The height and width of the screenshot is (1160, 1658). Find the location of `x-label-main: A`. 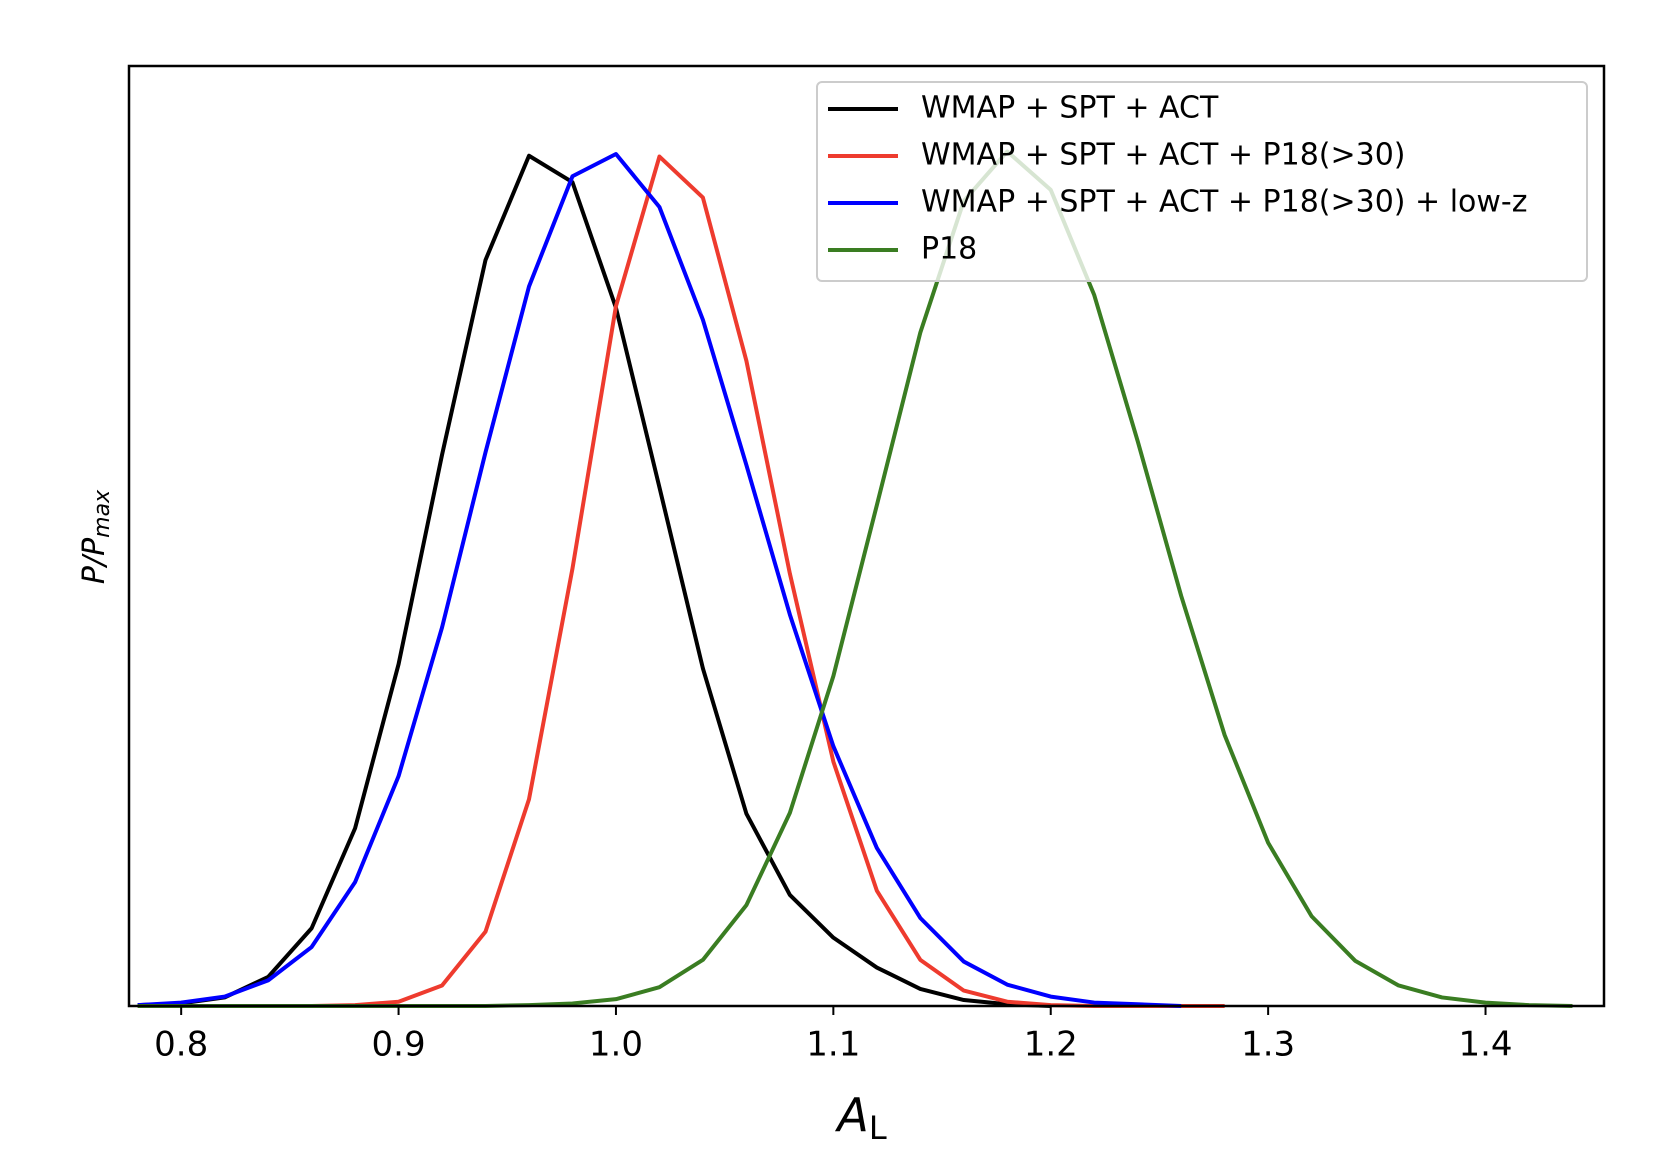

x-label-main: A is located at coordinates (851, 1115).